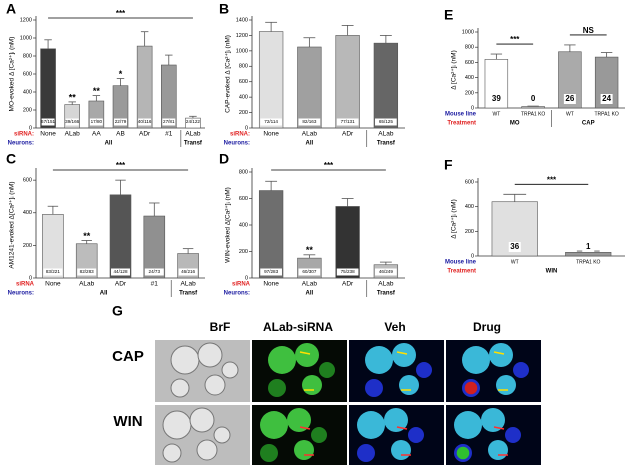 This screenshot has width=640, height=465. What do you see at coordinates (26, 20) in the screenshot?
I see `y-tick-label: 1200` at bounding box center [26, 20].